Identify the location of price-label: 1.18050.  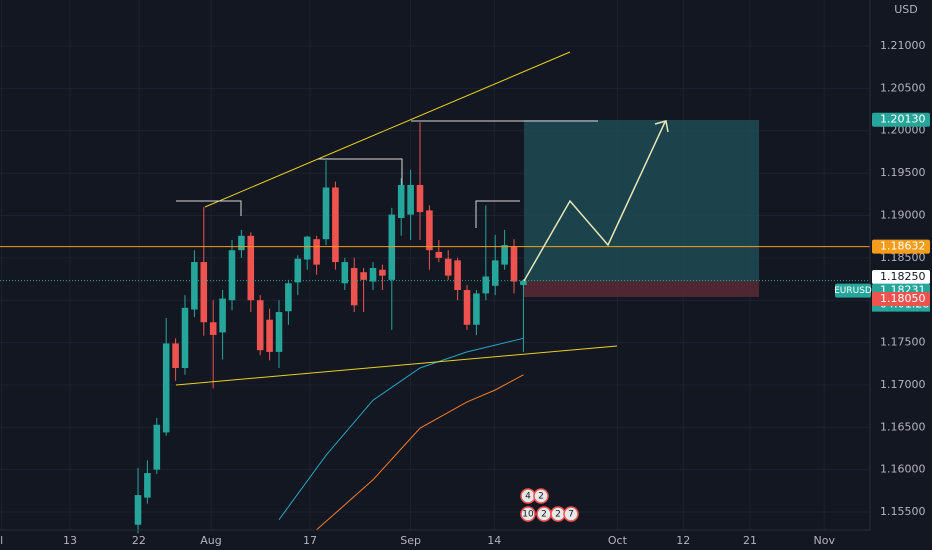
(903, 298).